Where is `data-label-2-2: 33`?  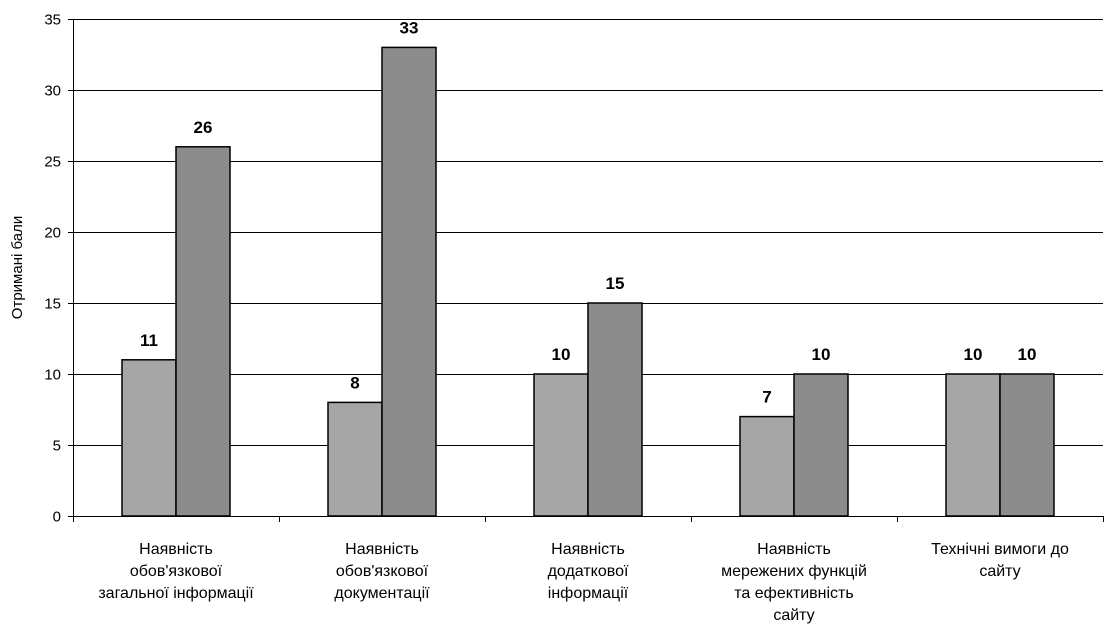 data-label-2-2: 33 is located at coordinates (409, 27).